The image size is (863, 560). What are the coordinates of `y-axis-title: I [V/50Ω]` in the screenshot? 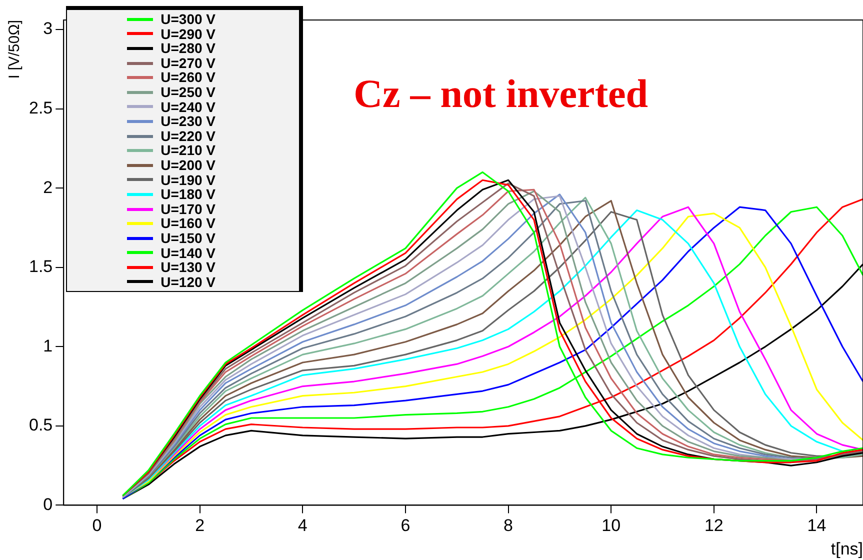 It's located at (15, 49).